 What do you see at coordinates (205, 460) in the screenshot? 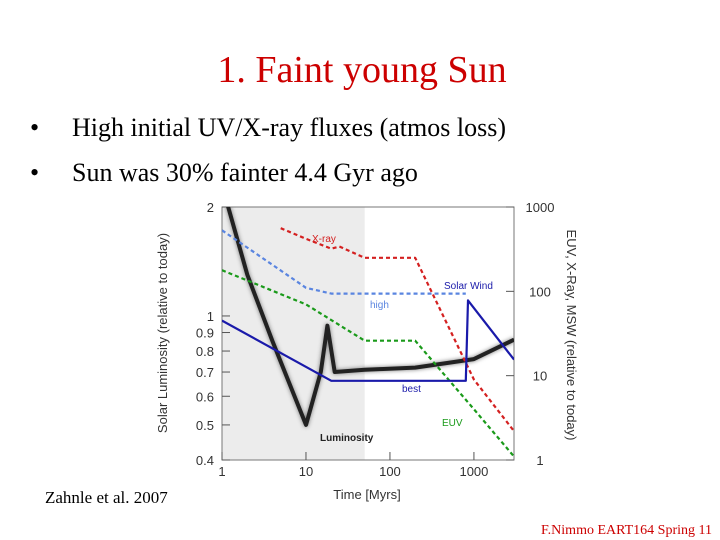
I see `y-tick-label: 0.4` at bounding box center [205, 460].